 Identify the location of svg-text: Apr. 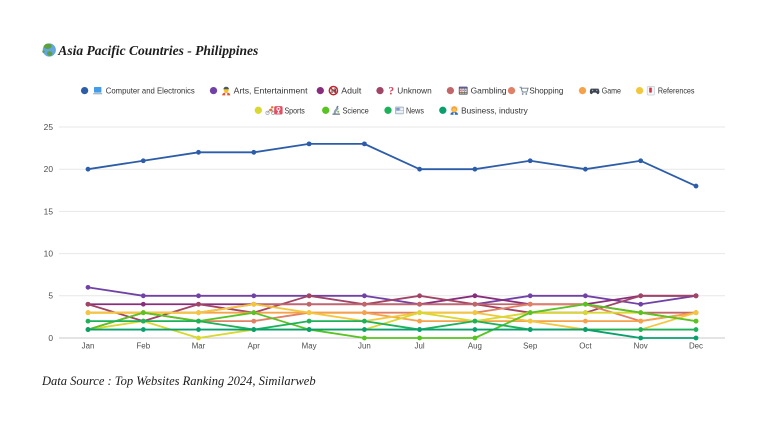
(254, 345).